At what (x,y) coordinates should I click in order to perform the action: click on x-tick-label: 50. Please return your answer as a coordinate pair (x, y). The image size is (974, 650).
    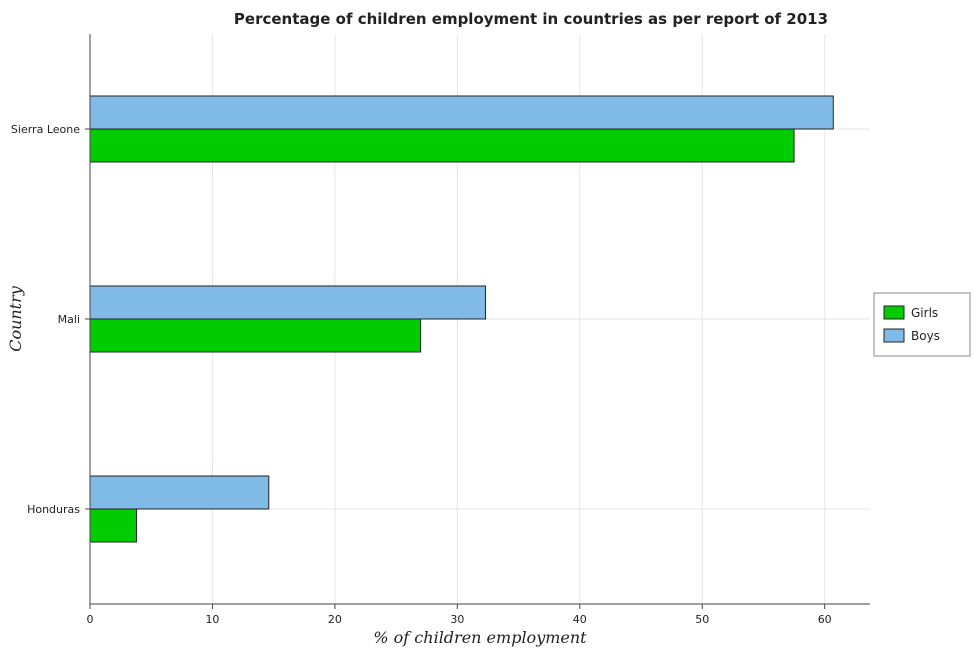
    Looking at the image, I should click on (702, 619).